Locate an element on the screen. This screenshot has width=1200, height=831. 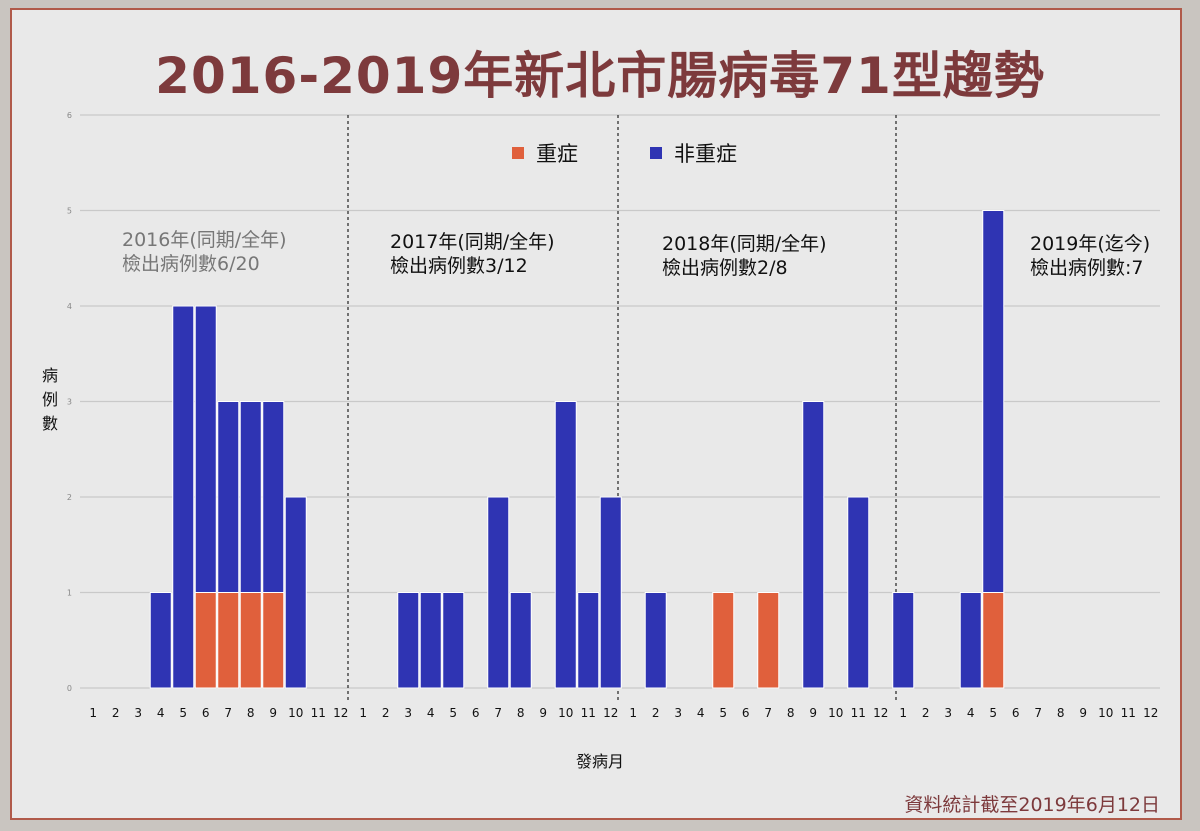
legend-non-severe: 非重症 is located at coordinates (693, 153).